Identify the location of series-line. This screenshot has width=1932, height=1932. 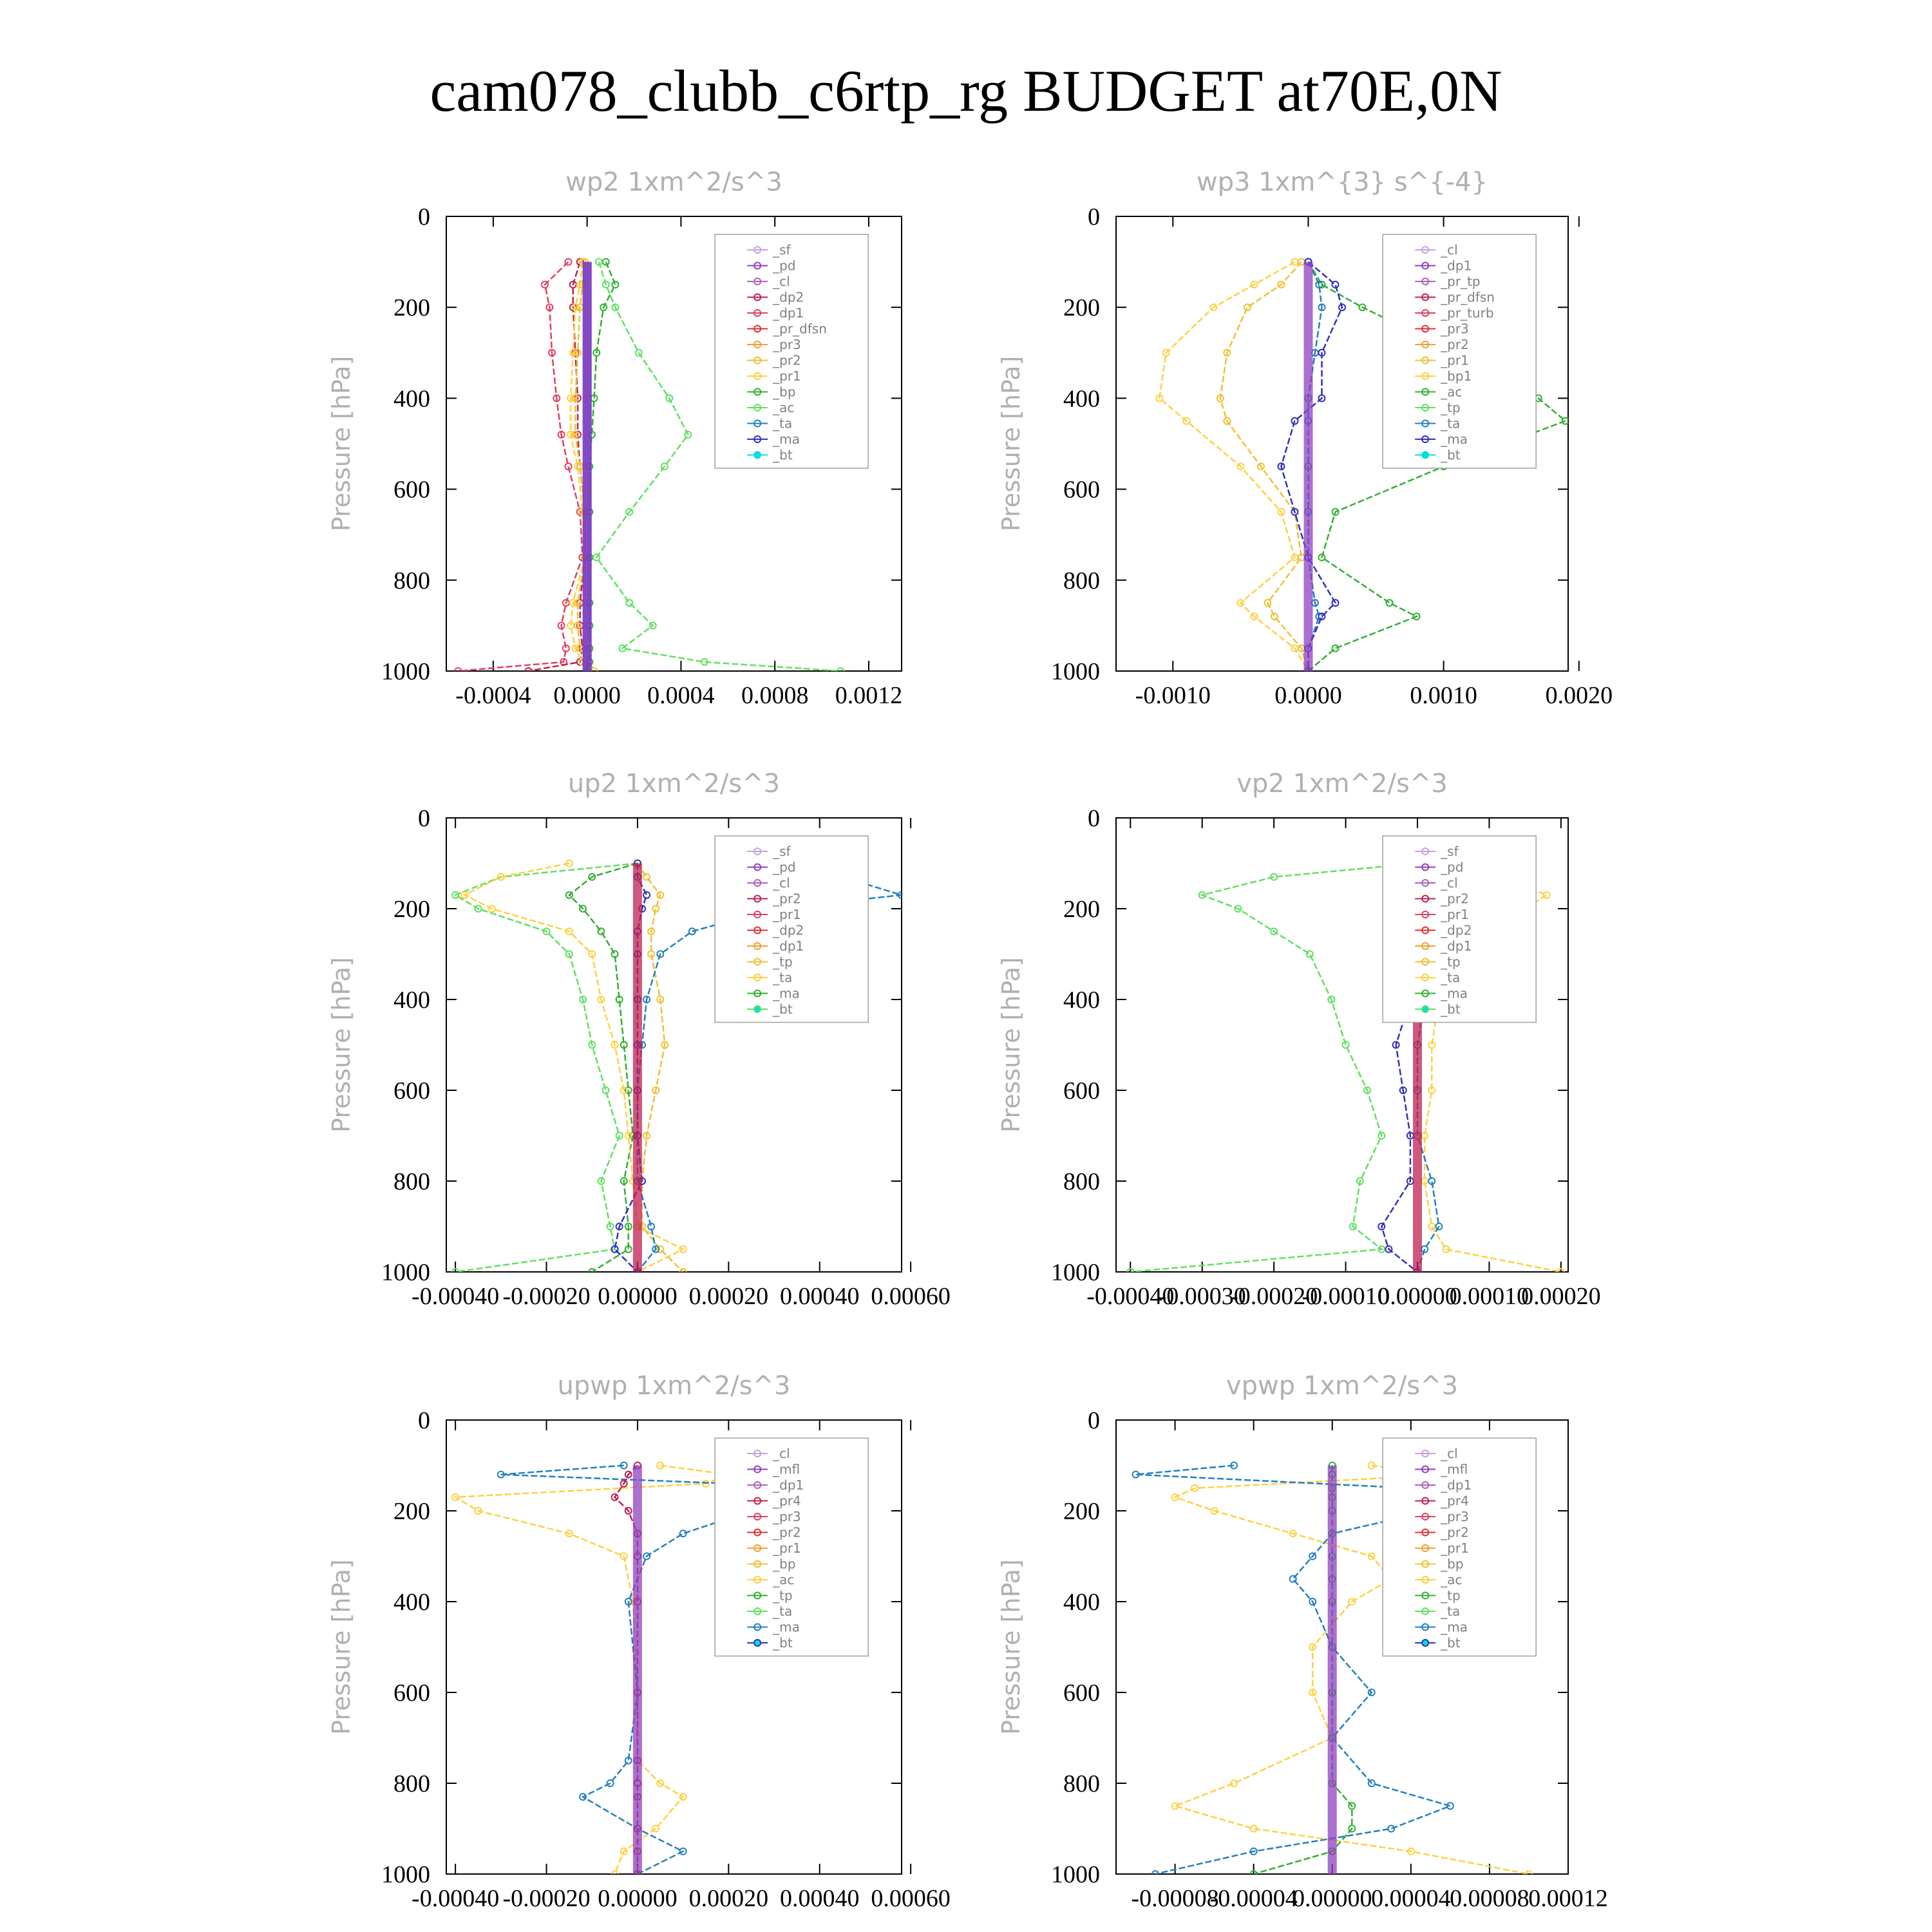
(1311, 466).